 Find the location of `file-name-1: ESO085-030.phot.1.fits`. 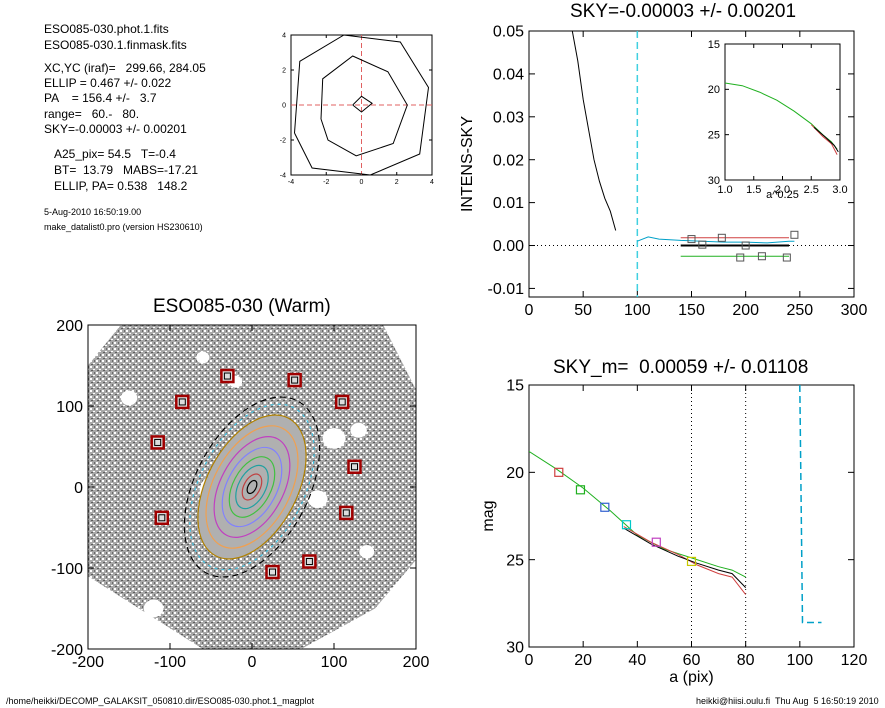

file-name-1: ESO085-030.phot.1.fits is located at coordinates (106, 29).